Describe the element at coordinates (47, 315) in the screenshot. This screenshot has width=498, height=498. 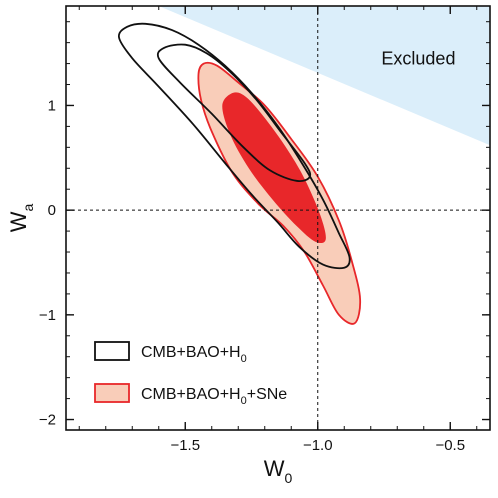
I see `y-tick-label: −1` at that location.